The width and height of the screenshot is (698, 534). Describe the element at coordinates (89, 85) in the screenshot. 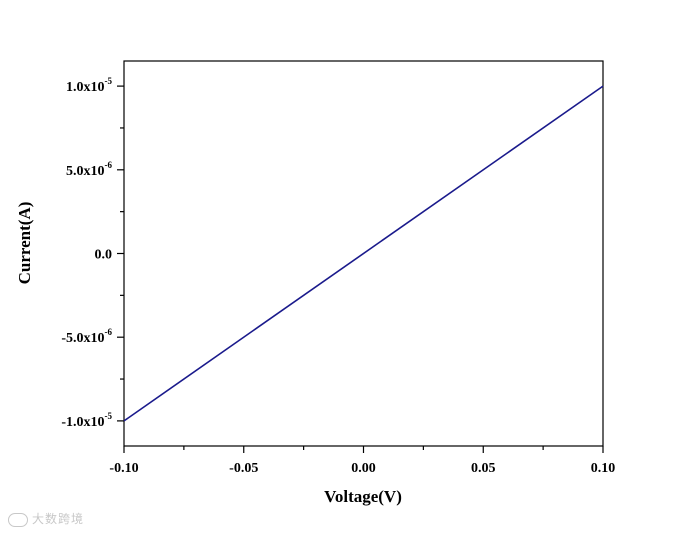

I see `y-tick-label: 1.0x10⁻⁵` at that location.